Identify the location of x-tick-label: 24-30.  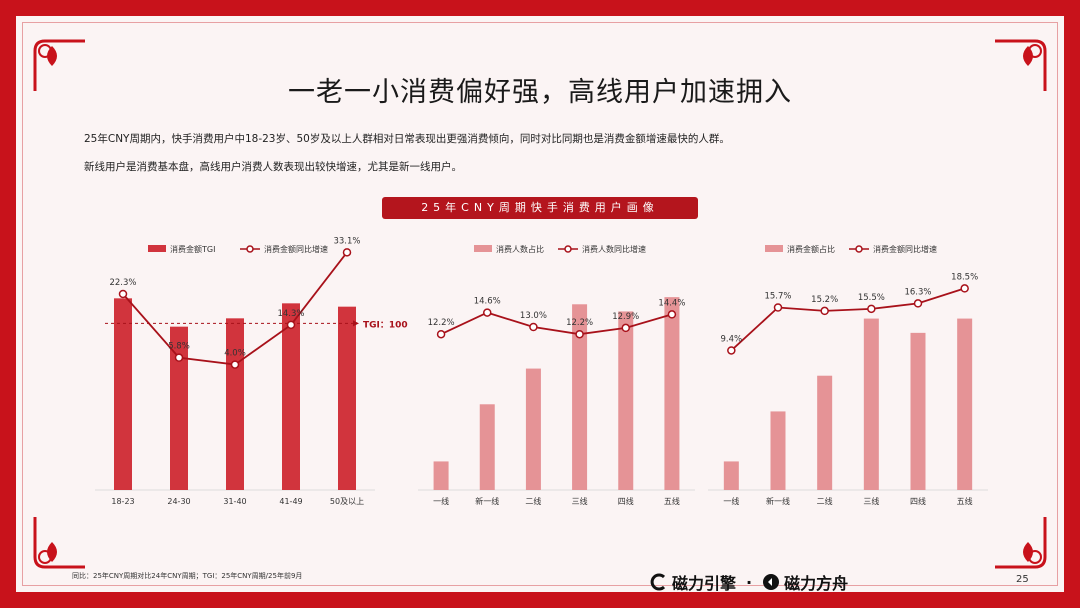
(178, 501).